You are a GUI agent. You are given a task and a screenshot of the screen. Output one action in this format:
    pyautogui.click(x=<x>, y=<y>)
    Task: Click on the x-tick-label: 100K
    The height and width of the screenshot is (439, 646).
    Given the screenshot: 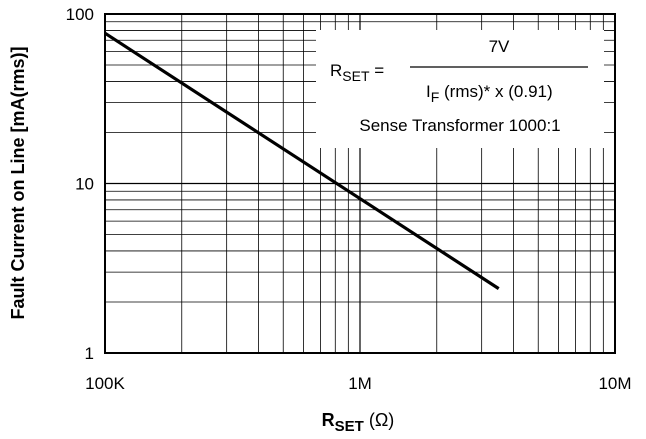 What is the action you would take?
    pyautogui.click(x=105, y=383)
    